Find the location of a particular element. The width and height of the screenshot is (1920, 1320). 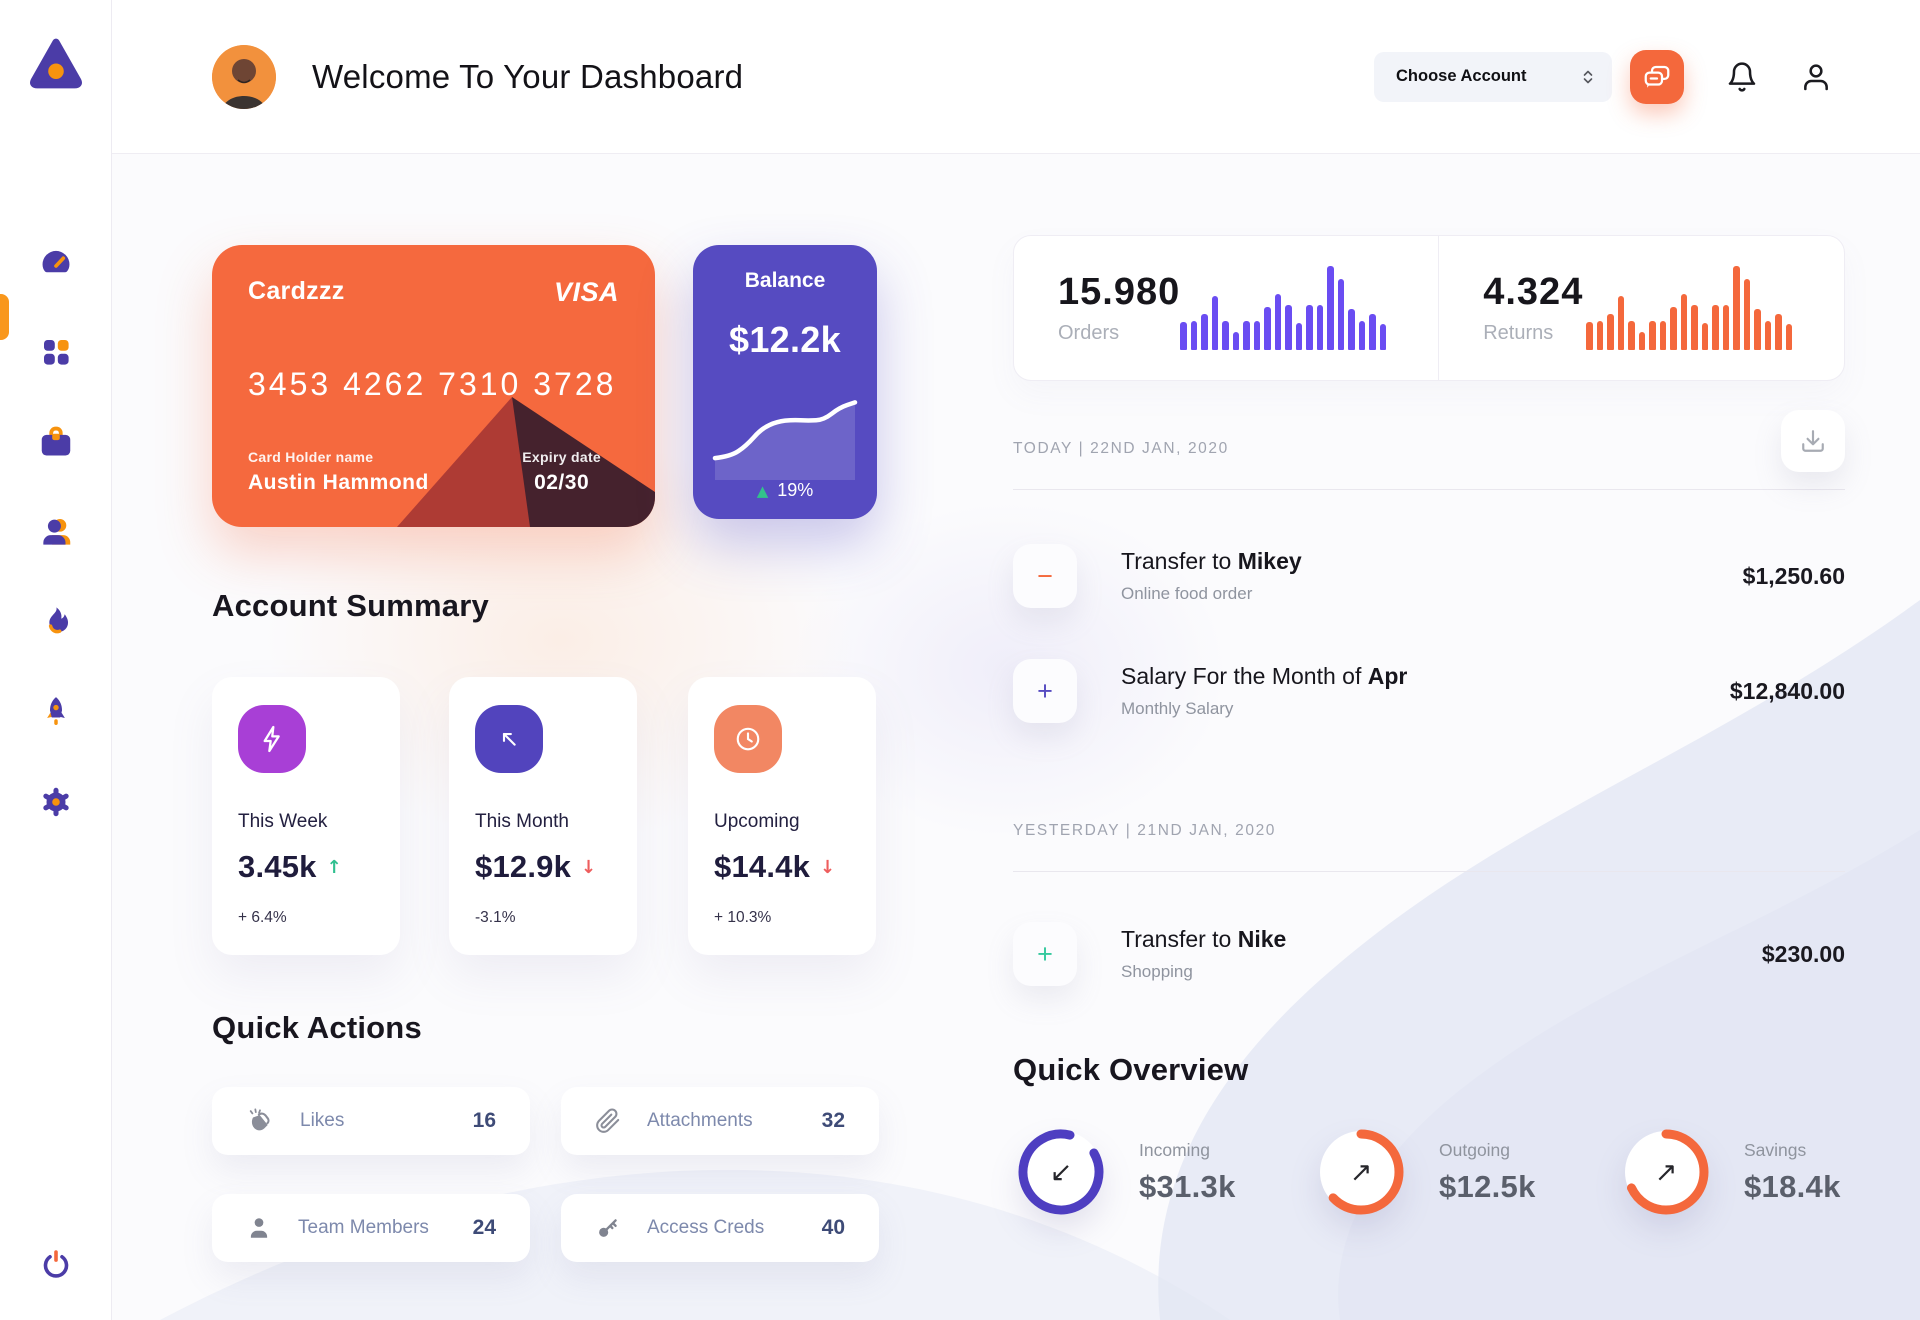

overview-savings: ↗ Savings $18.4k is located at coordinates (1729, 1172).